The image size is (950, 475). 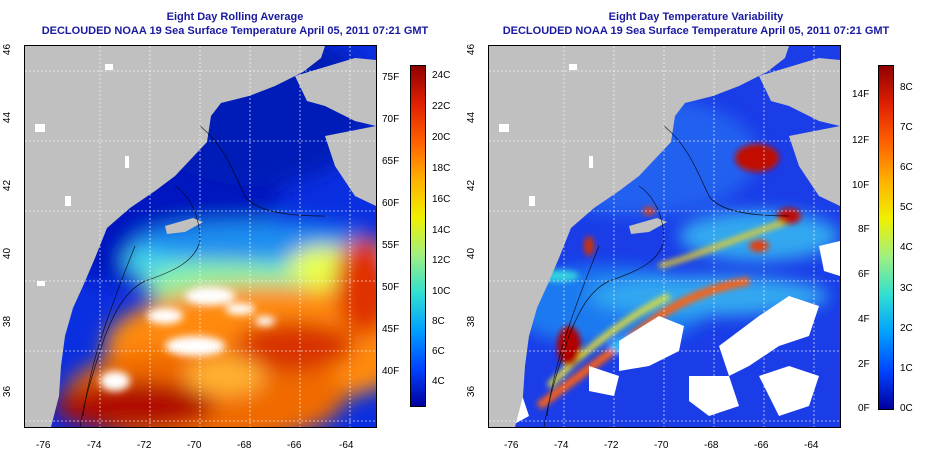 What do you see at coordinates (864, 229) in the screenshot?
I see `colorbar-f-label: 8F` at bounding box center [864, 229].